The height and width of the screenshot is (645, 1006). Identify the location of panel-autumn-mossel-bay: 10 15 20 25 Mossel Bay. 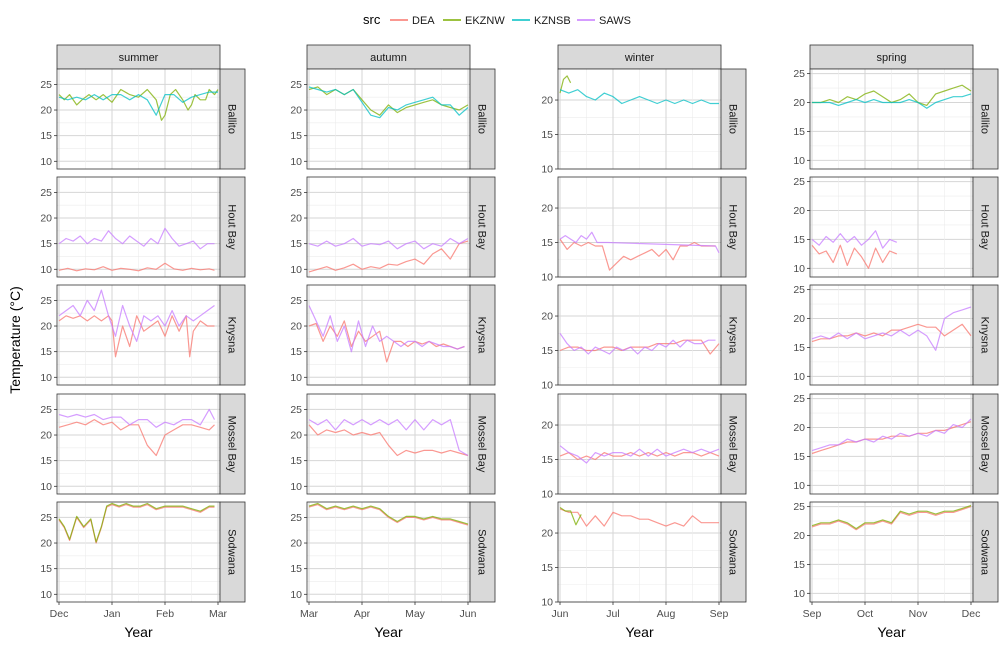
(393, 444).